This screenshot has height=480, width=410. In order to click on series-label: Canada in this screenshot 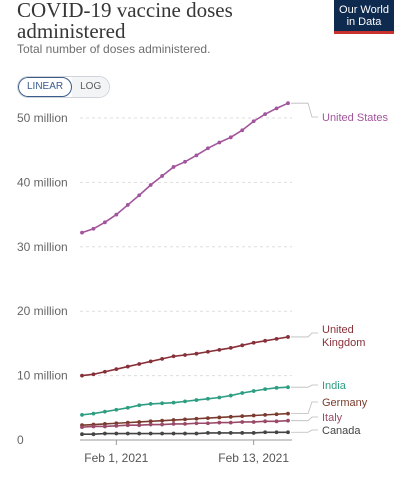, I will do `click(341, 431)`.